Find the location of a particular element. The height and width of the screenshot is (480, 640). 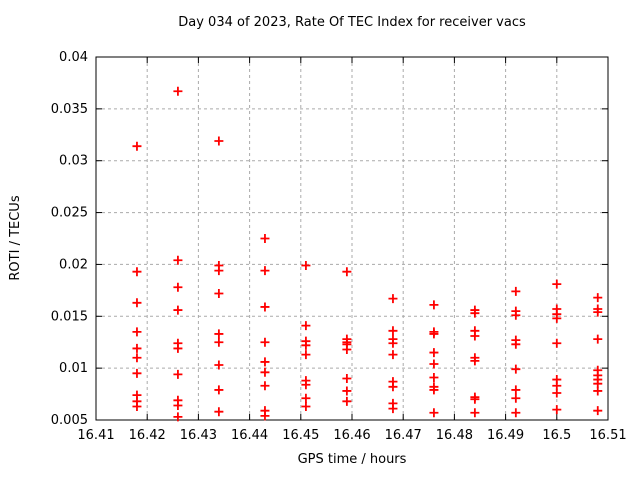

y-tick-label: 0.01 is located at coordinates (73, 368).